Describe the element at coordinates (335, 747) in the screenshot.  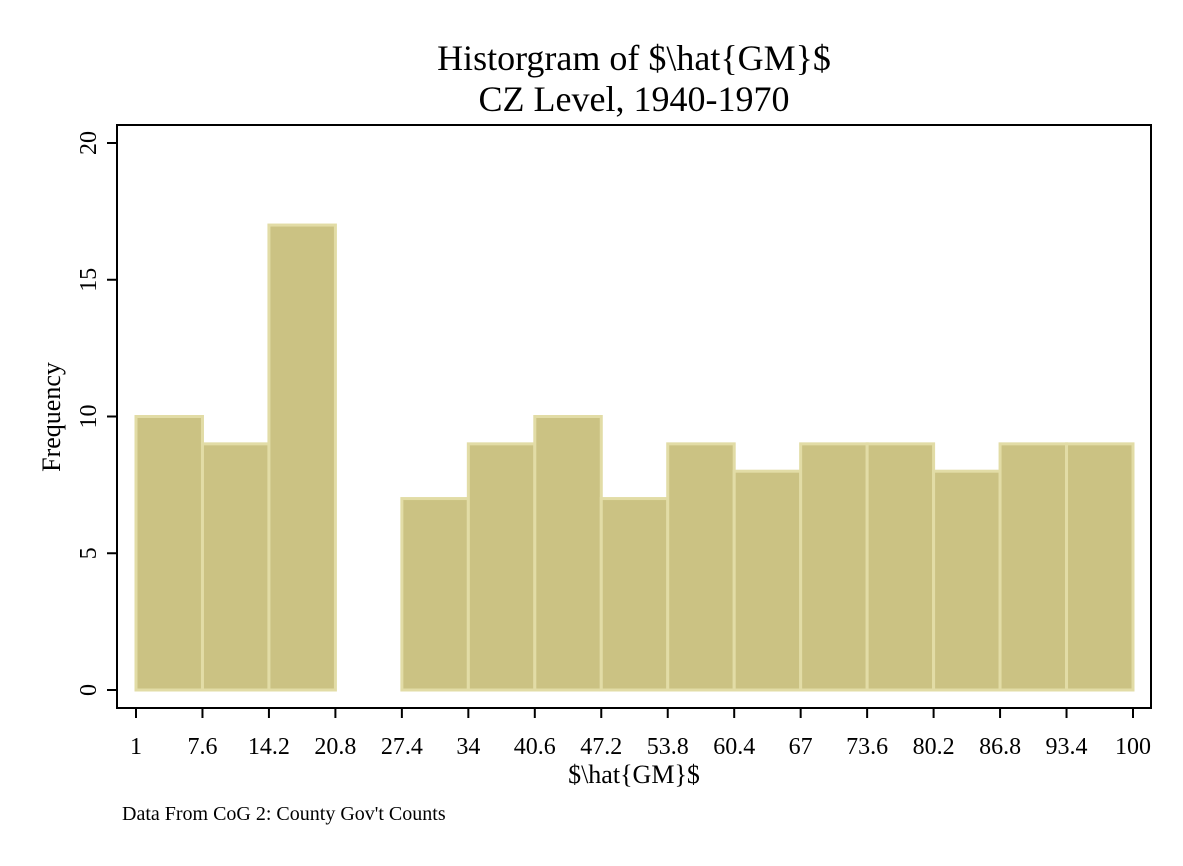
I see `x-tick-label: 20.8` at that location.